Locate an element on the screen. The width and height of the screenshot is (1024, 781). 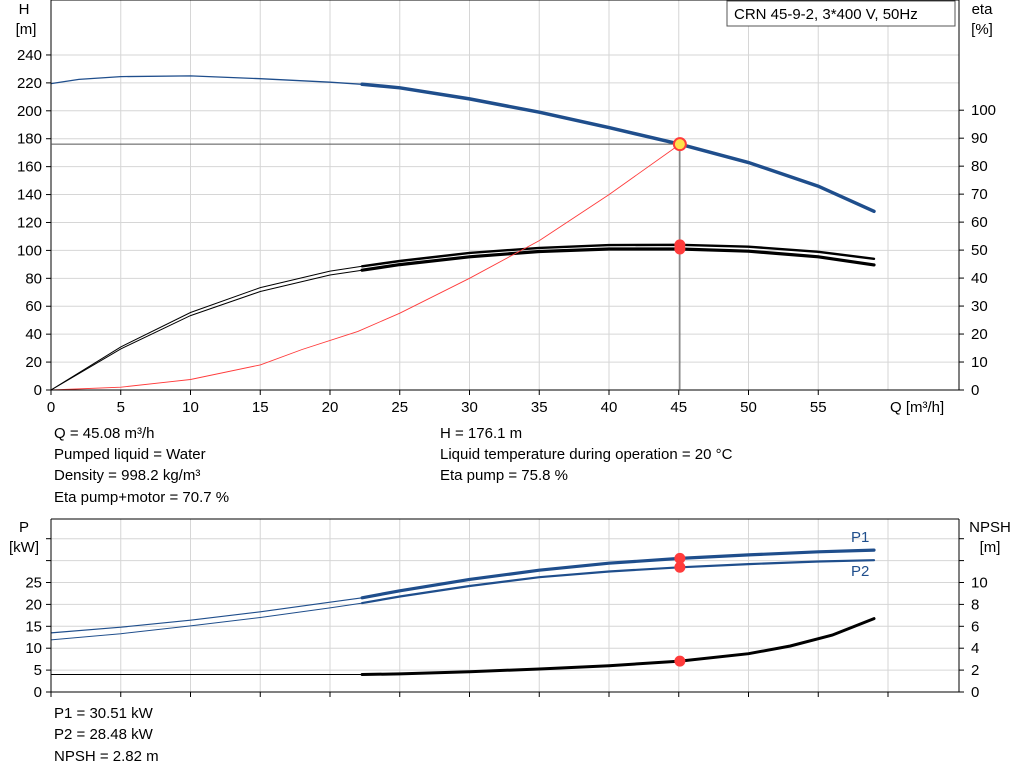
eta-pump-motor-marker is located at coordinates (680, 249).